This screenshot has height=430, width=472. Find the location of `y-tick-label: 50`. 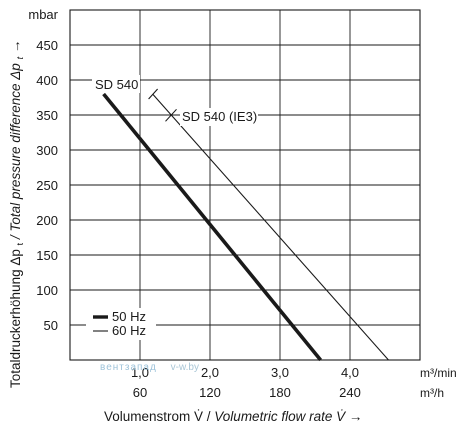

y-tick-label: 50 is located at coordinates (51, 325).